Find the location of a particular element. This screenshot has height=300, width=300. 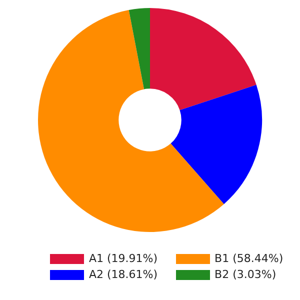

legend-label: B2 (3.03%) is located at coordinates (245, 274).